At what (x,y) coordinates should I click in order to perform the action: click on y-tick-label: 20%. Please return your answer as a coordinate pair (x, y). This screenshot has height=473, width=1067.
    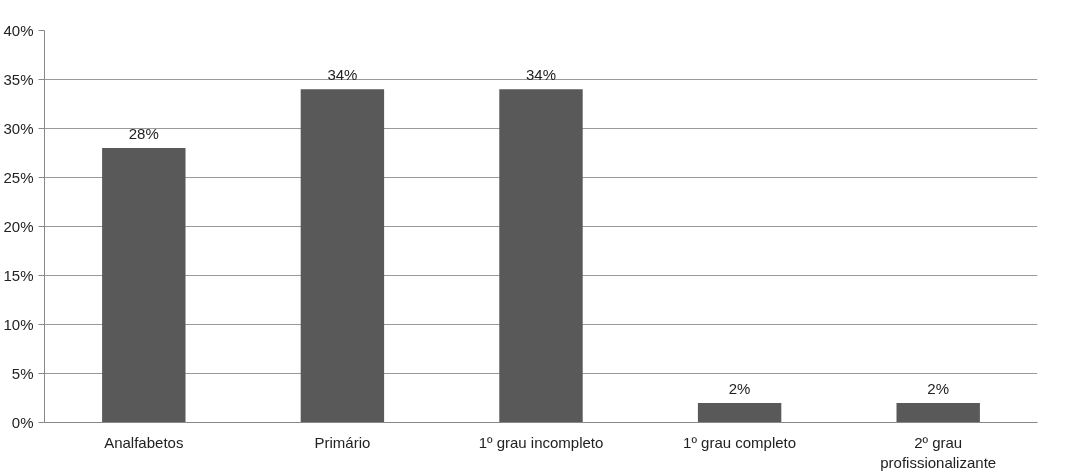
    Looking at the image, I should click on (18, 226).